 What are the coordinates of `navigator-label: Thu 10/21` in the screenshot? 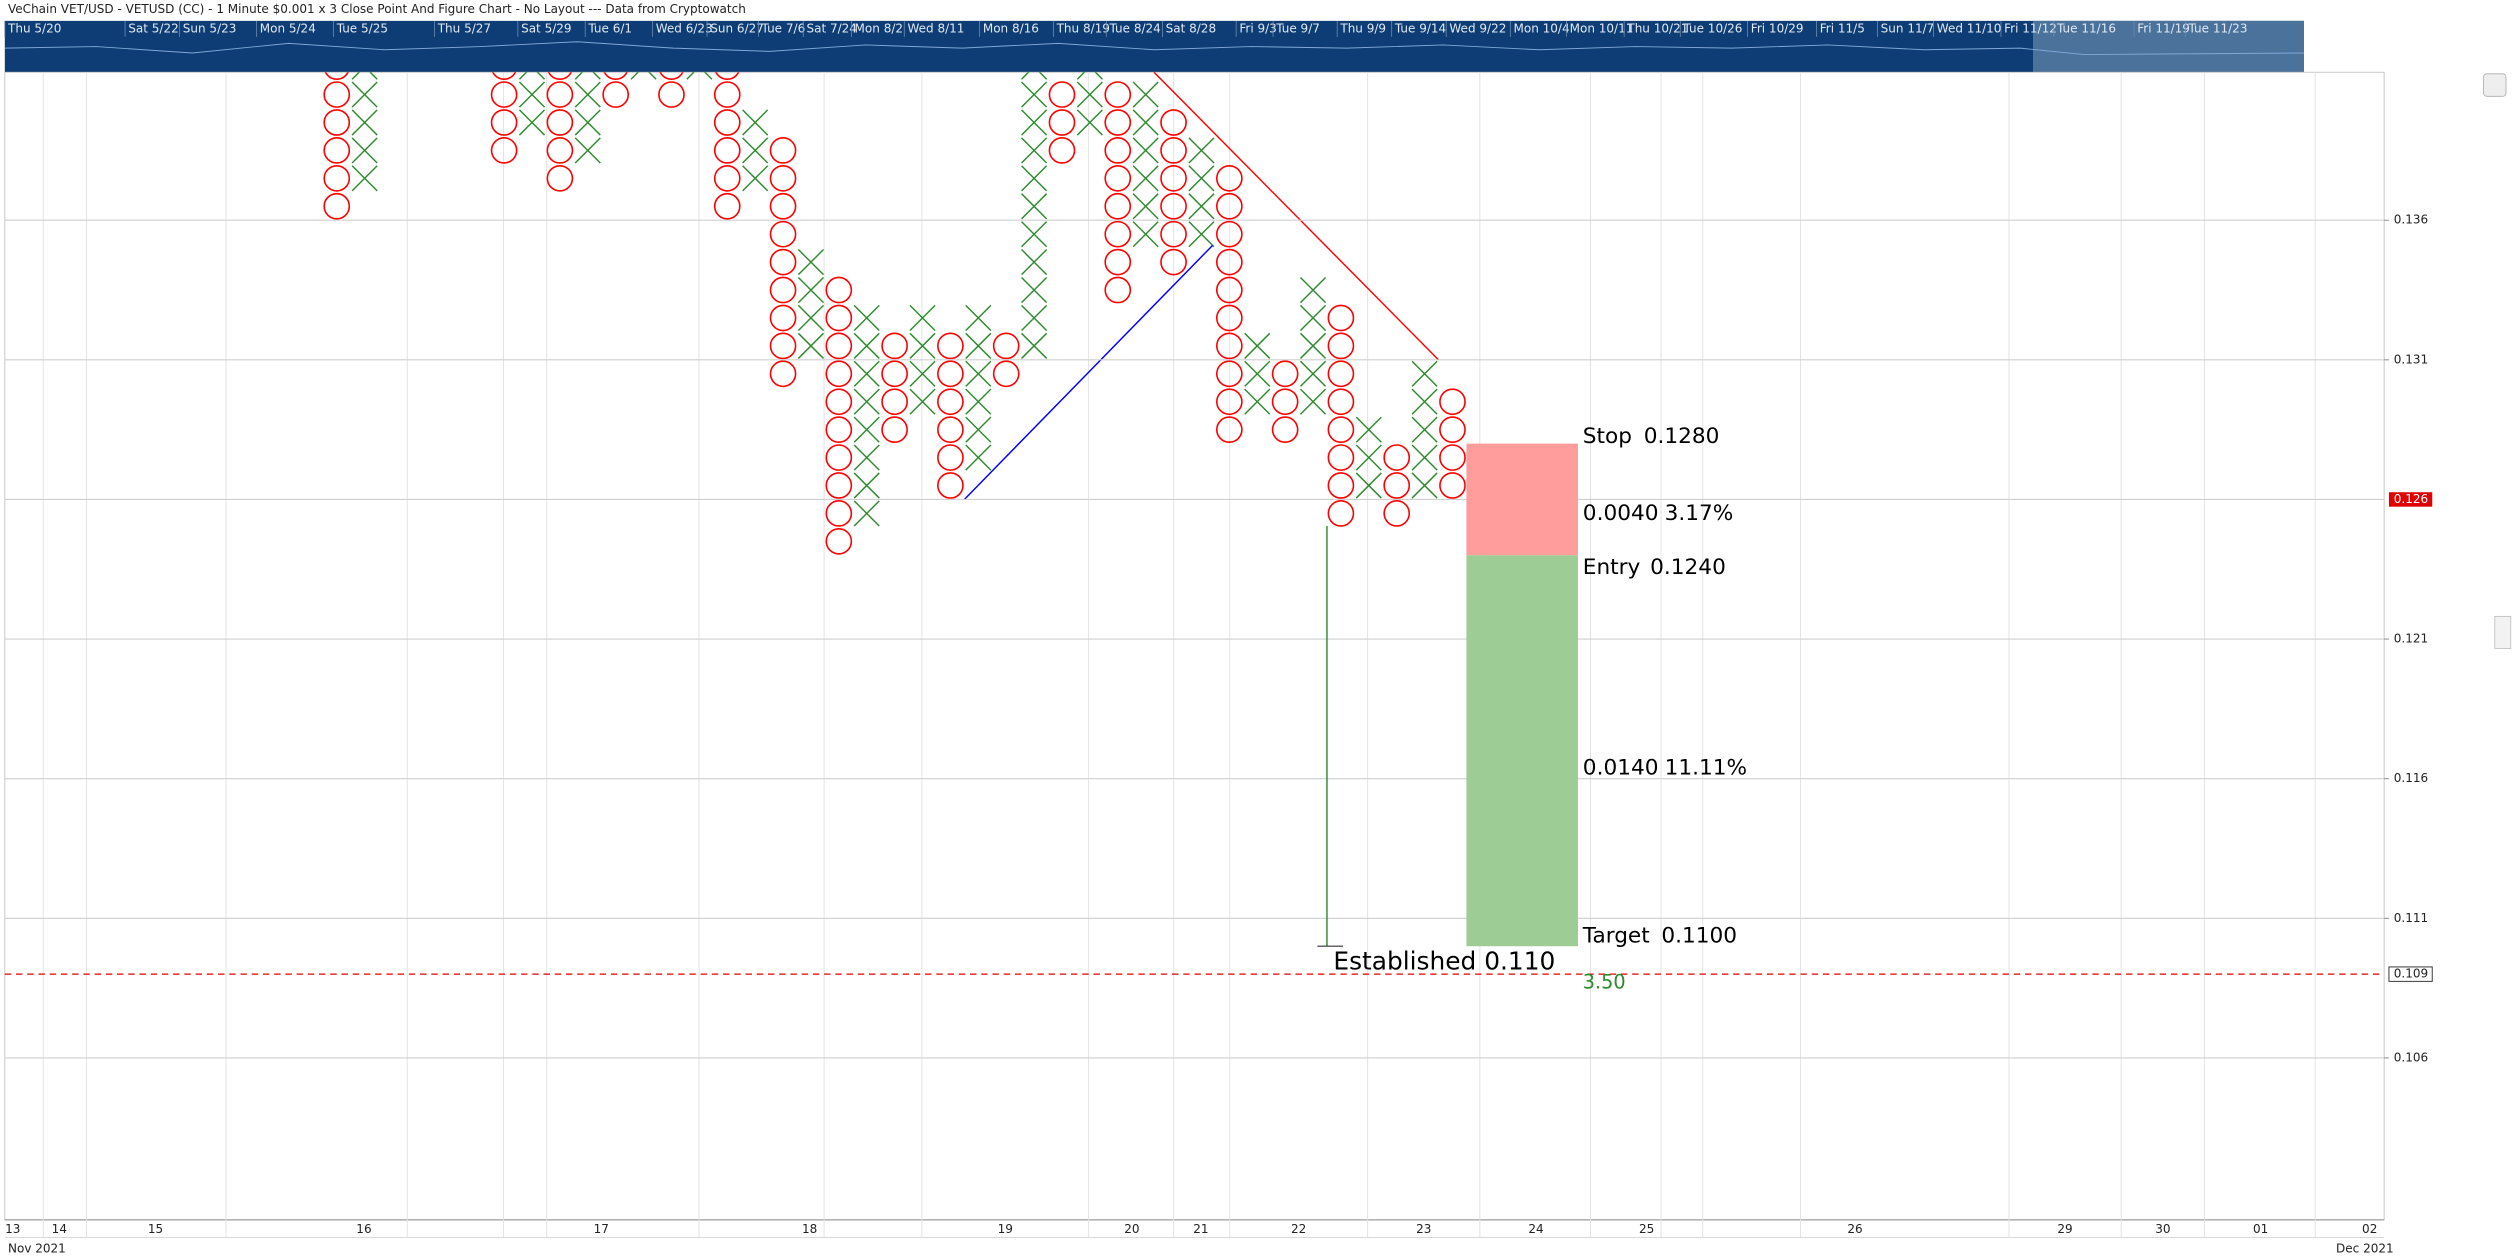 It's located at (1657, 28).